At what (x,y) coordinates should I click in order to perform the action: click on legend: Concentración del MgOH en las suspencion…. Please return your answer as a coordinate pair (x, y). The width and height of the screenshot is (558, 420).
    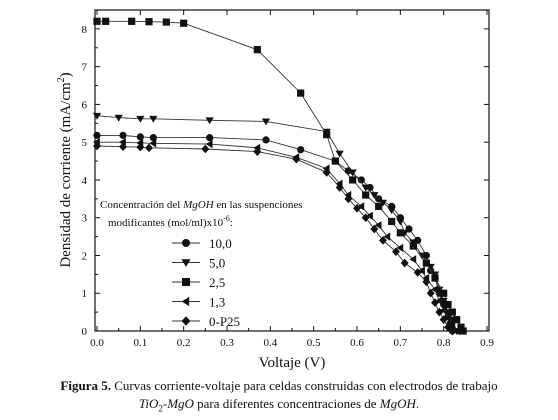
    Looking at the image, I should click on (201, 264).